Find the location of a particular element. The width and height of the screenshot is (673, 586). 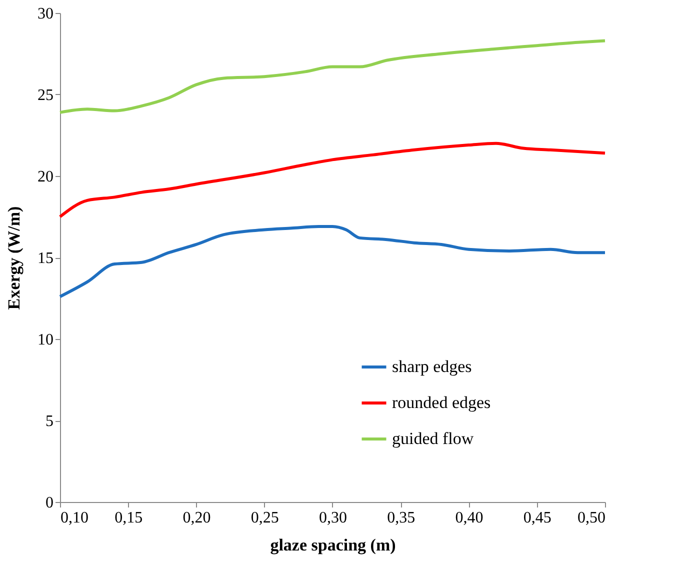

y-tick-label: 15 is located at coordinates (46, 258).